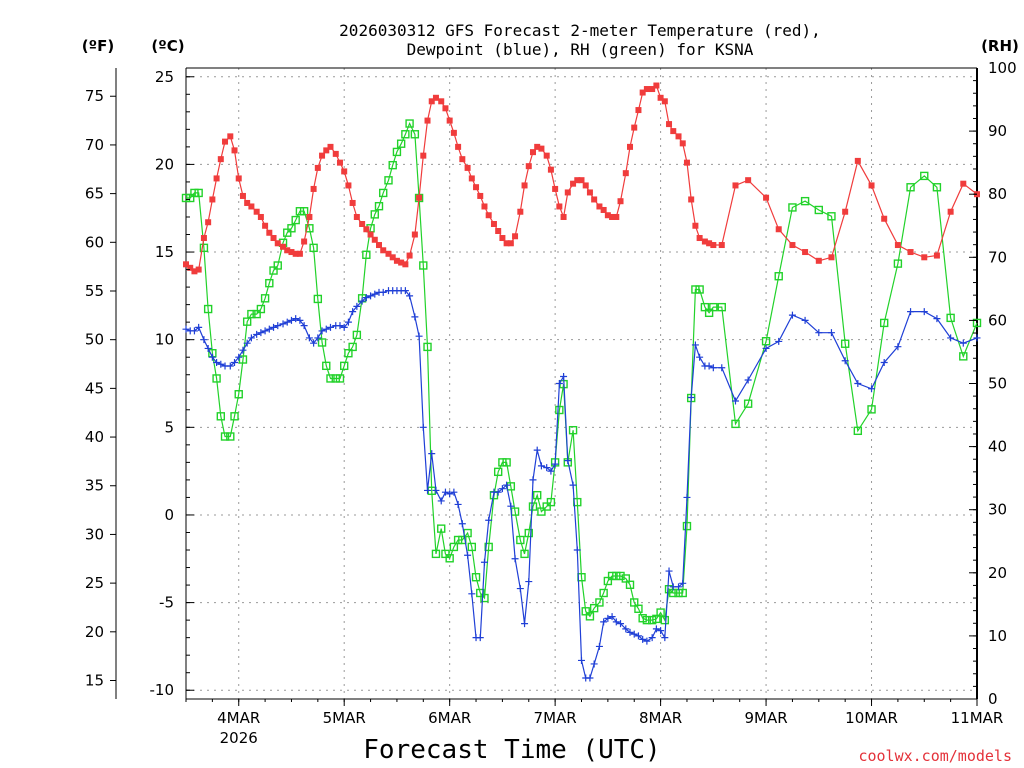 This screenshot has height=768, width=1024. Describe the element at coordinates (94, 340) in the screenshot. I see `fahrenheit-tick-label: 50` at that location.